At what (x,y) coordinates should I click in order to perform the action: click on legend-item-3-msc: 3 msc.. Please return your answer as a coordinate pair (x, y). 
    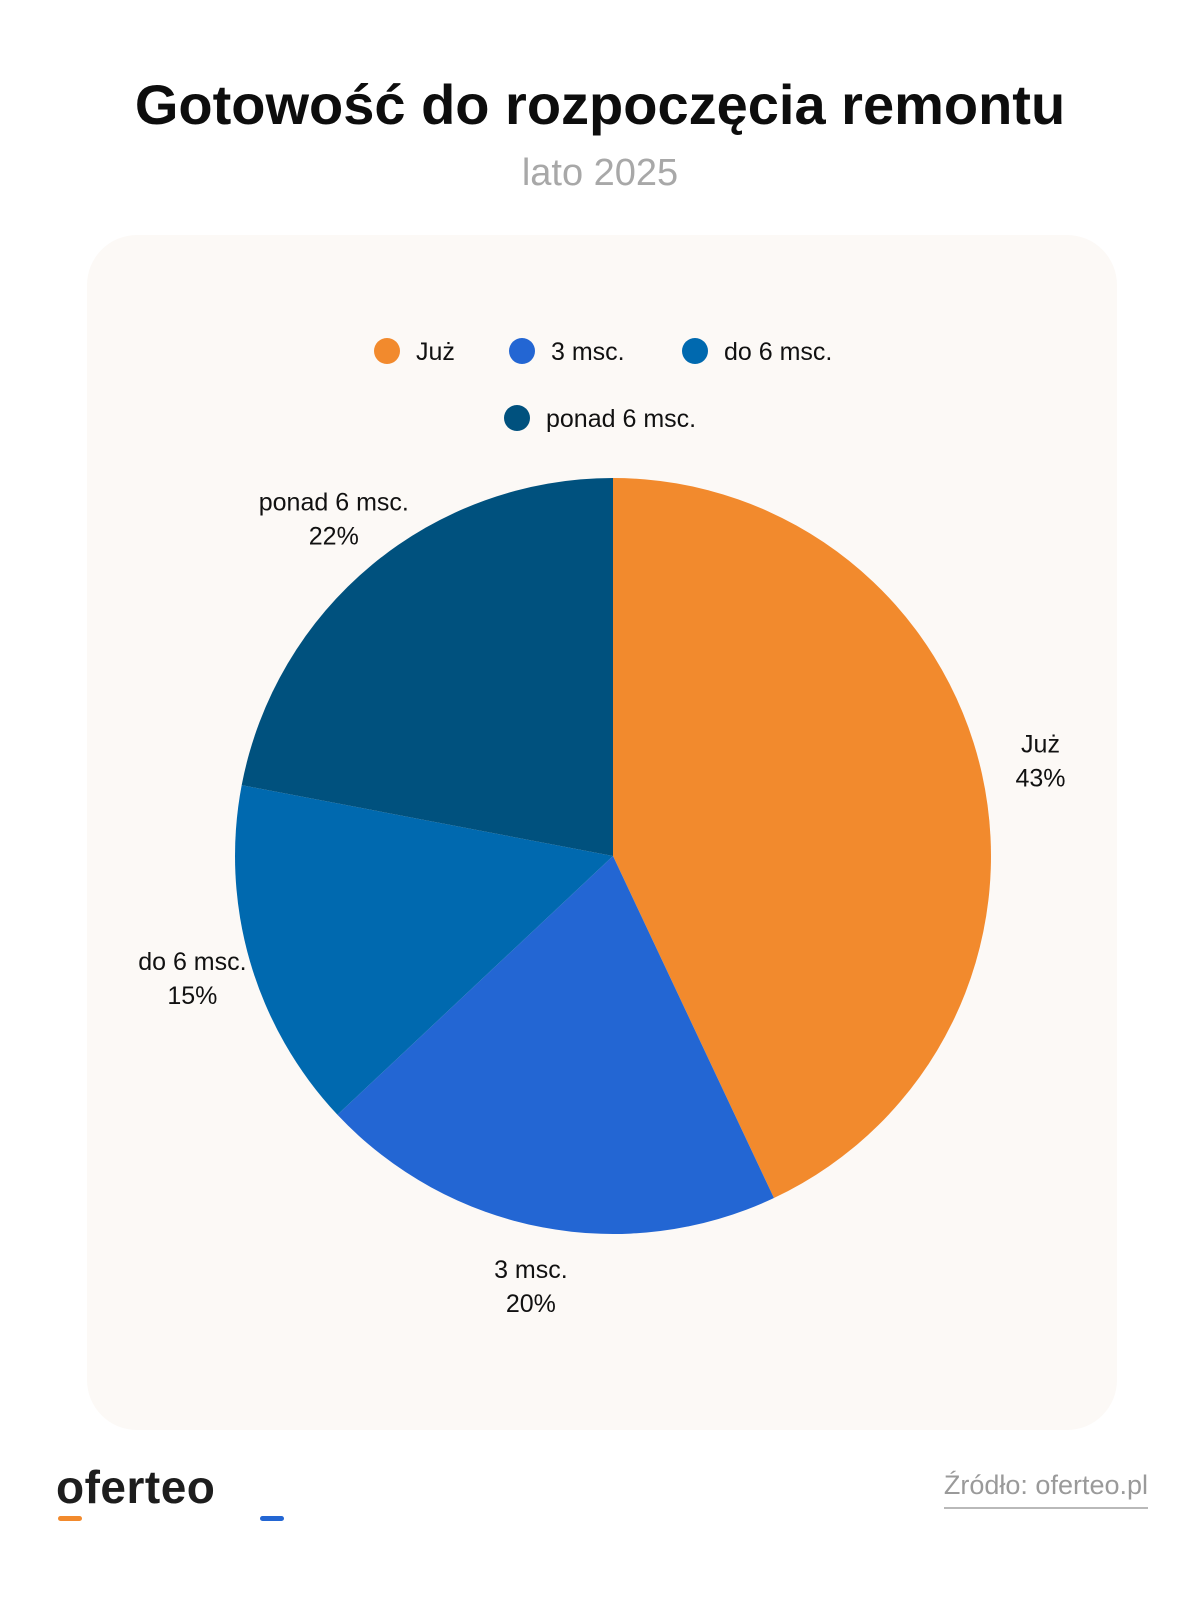
    Looking at the image, I should click on (567, 352).